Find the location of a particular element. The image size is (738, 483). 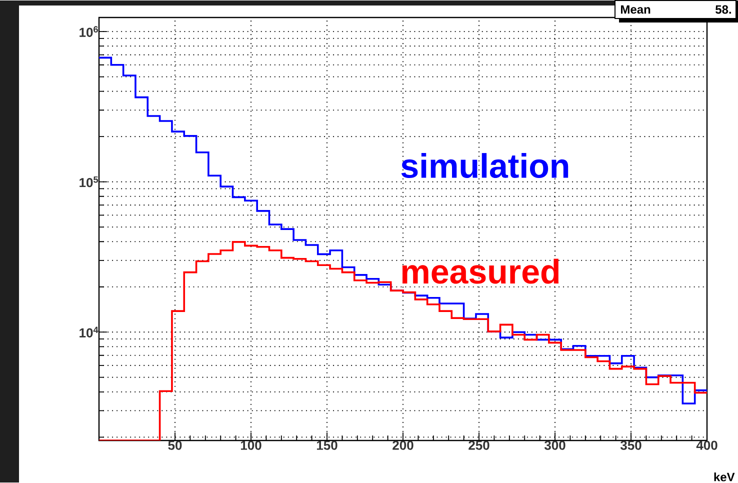

text: Mean is located at coordinates (635, 10).